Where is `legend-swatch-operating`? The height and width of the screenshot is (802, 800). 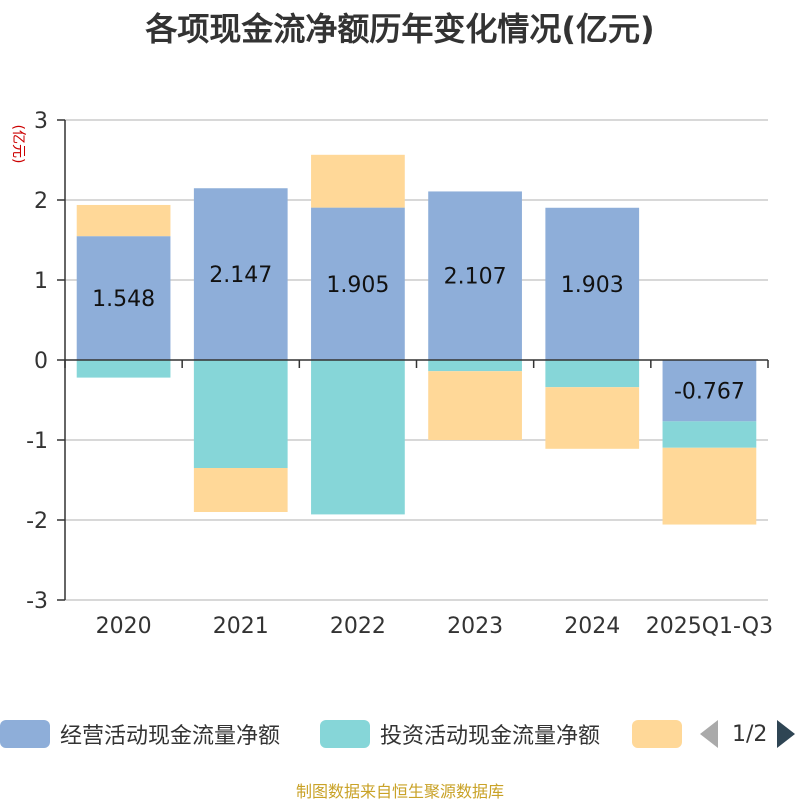
legend-swatch-operating is located at coordinates (25, 734).